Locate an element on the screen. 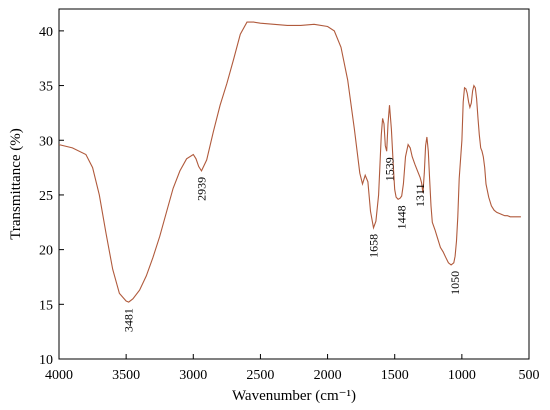 This screenshot has height=410, width=550. x-tick-label: 3500 is located at coordinates (126, 375).